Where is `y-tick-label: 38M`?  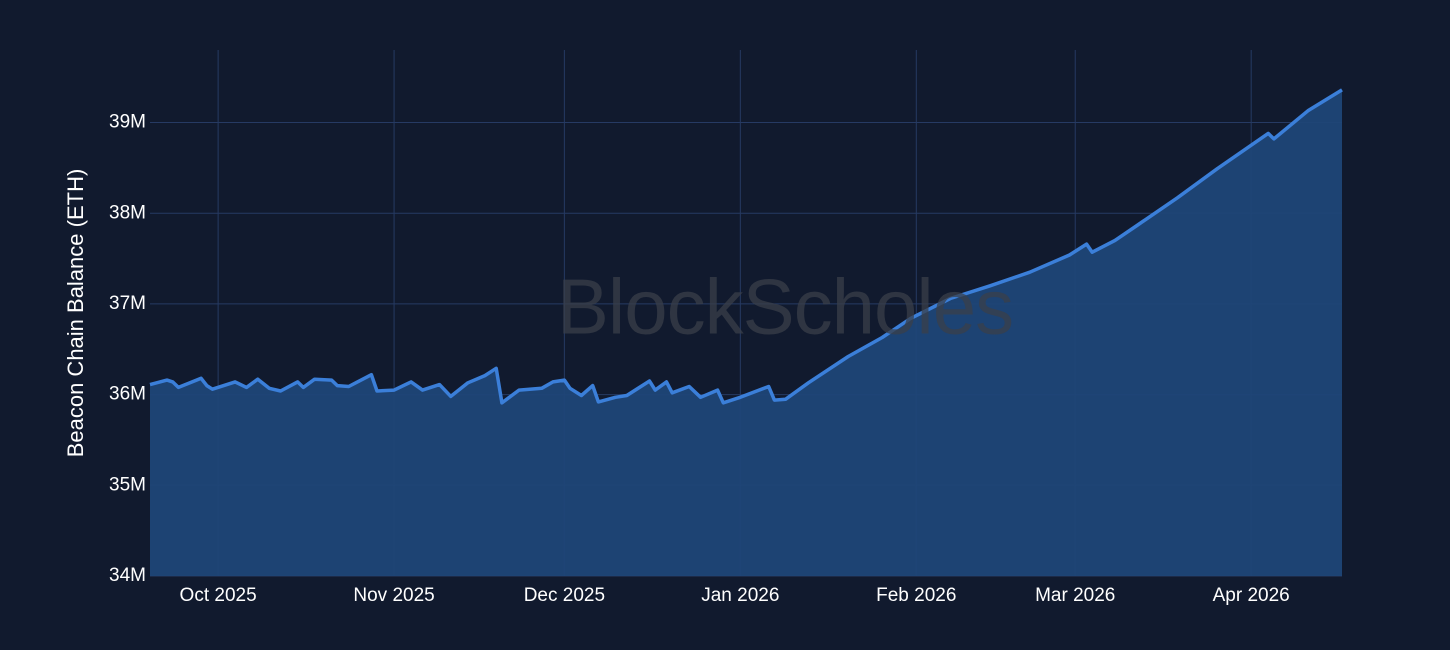
y-tick-label: 38M is located at coordinates (127, 212).